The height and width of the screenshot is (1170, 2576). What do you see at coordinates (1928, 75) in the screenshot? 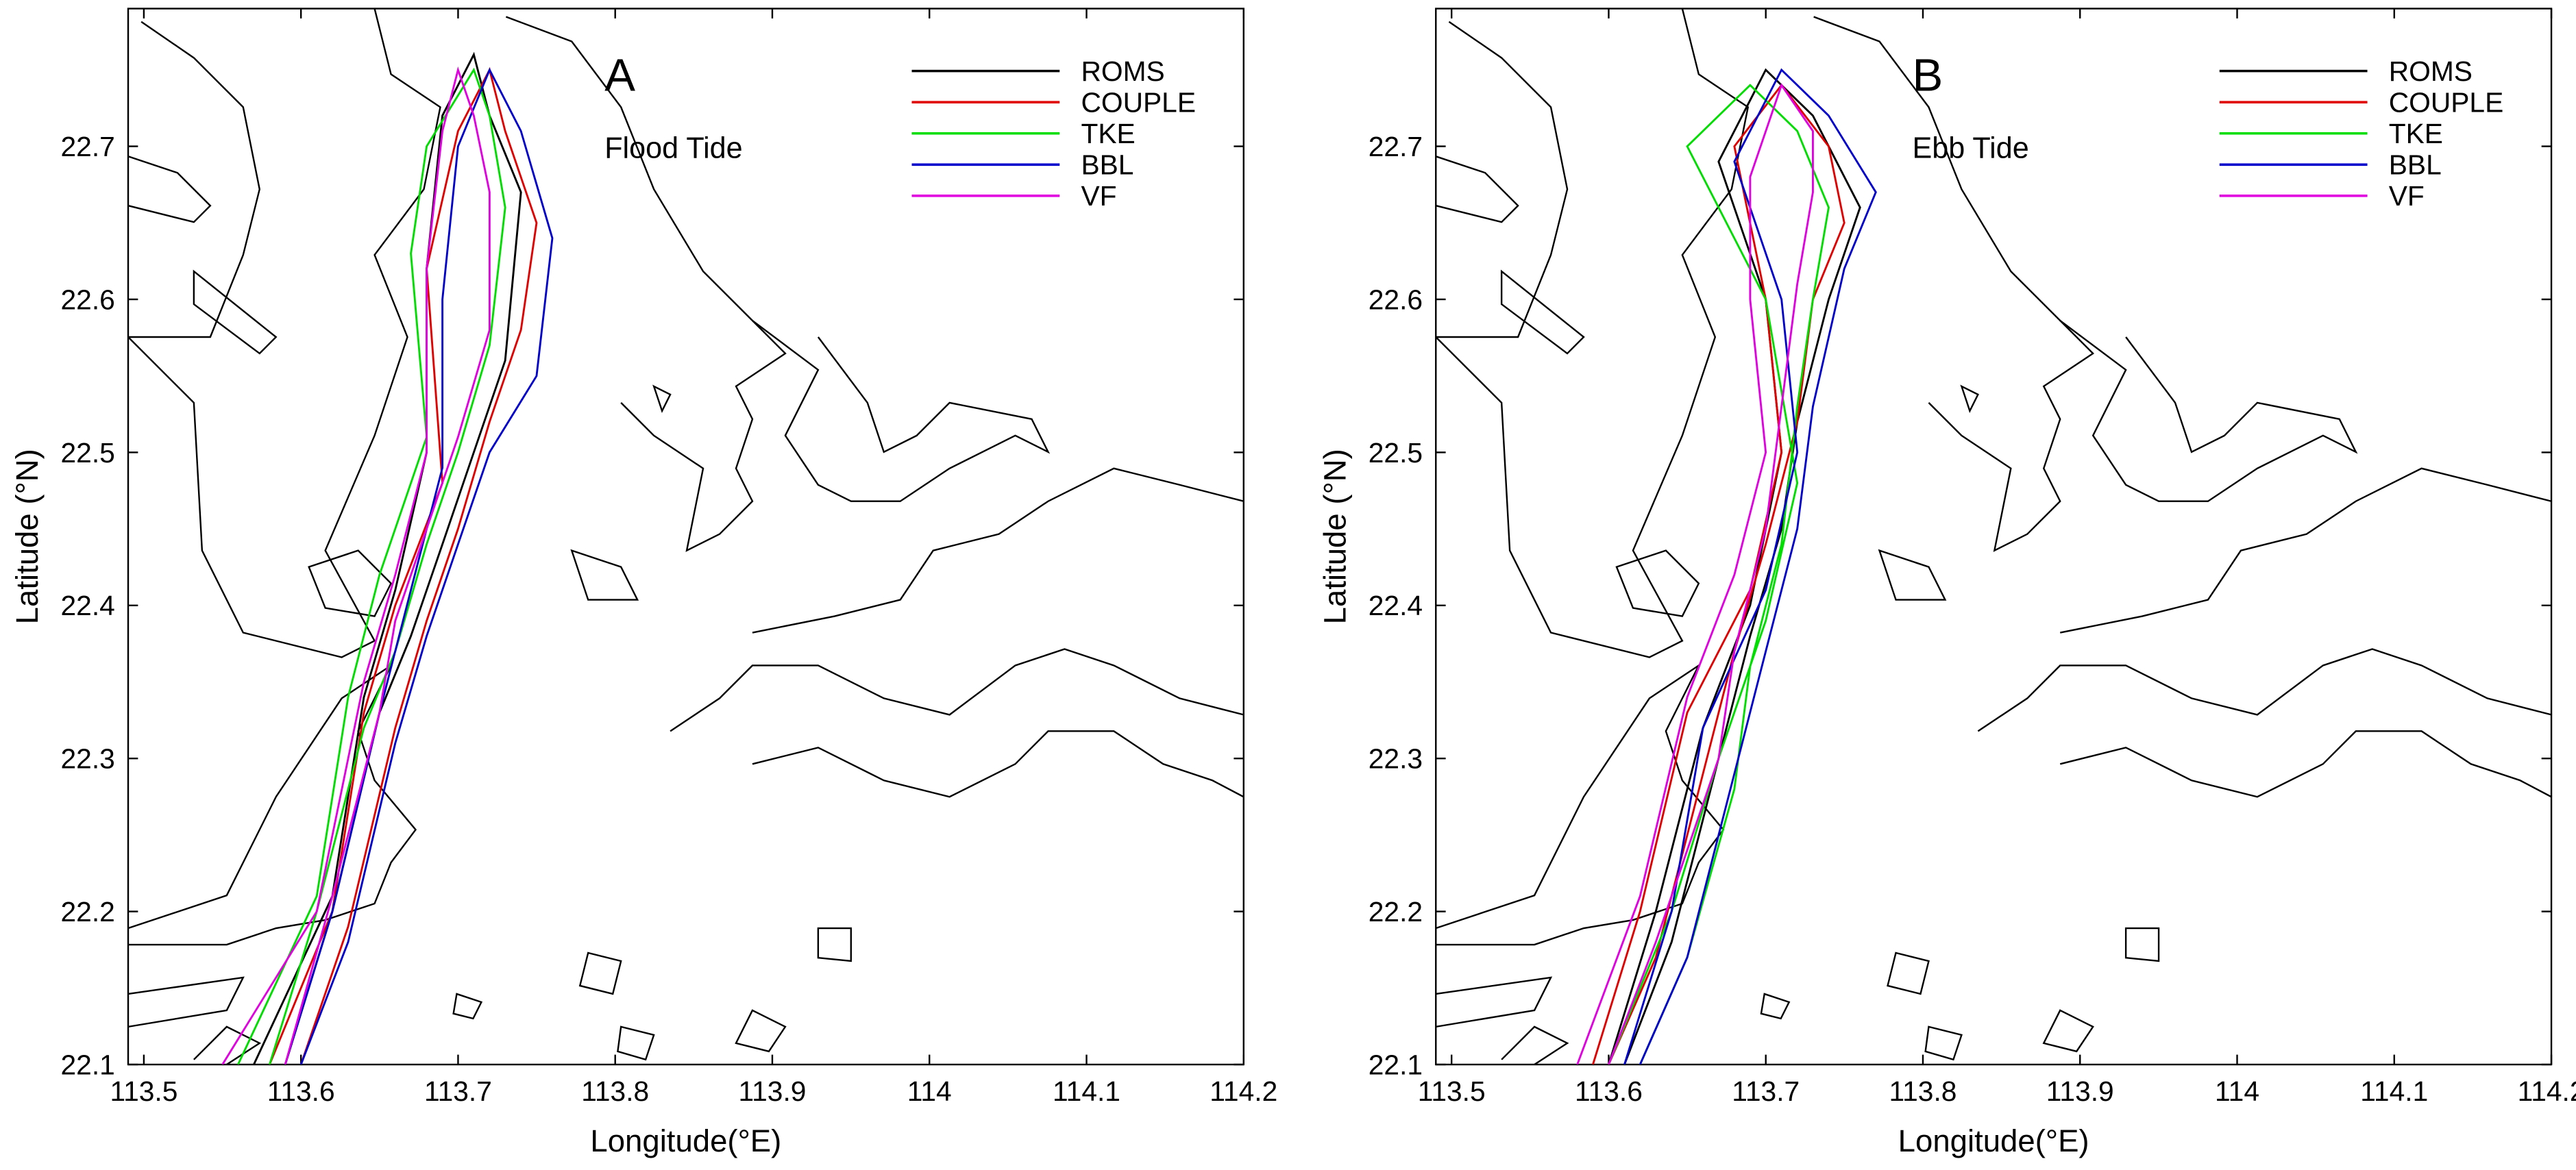
I see `panel-label: B` at bounding box center [1928, 75].